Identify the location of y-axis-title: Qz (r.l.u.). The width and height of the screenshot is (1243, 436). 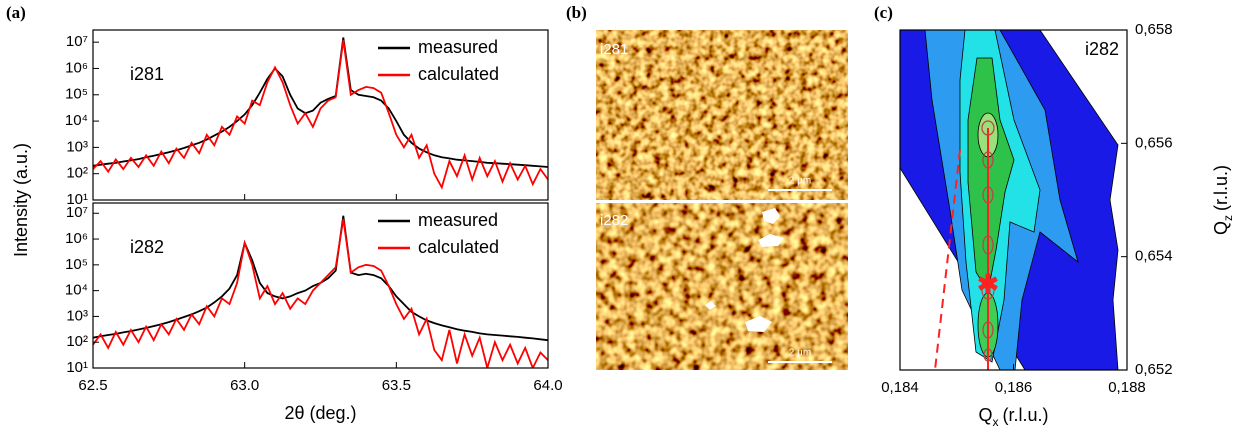
(1223, 200).